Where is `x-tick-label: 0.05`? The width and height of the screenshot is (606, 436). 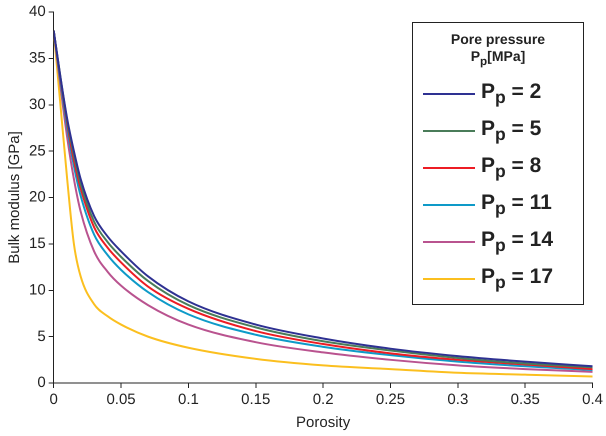
x-tick-label: 0.05 is located at coordinates (121, 399).